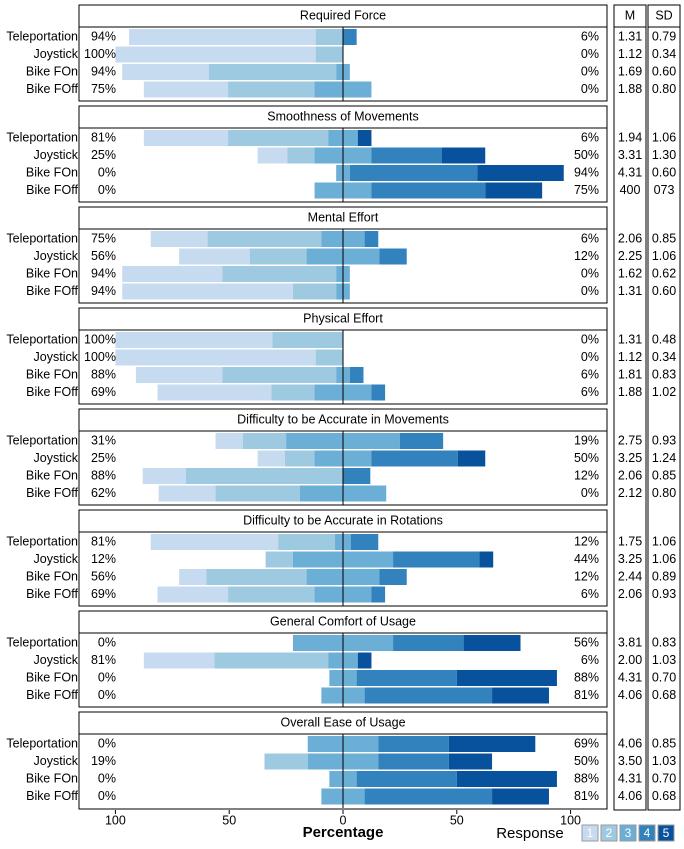  I want to click on panel-title: Required Force, so click(343, 15).